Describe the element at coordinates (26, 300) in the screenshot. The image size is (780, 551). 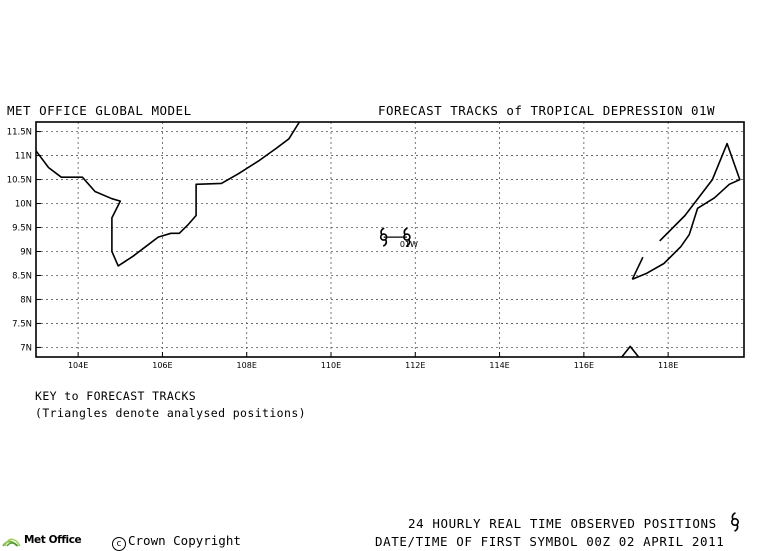
I see `tick-label-lat-8N: 8N` at that location.